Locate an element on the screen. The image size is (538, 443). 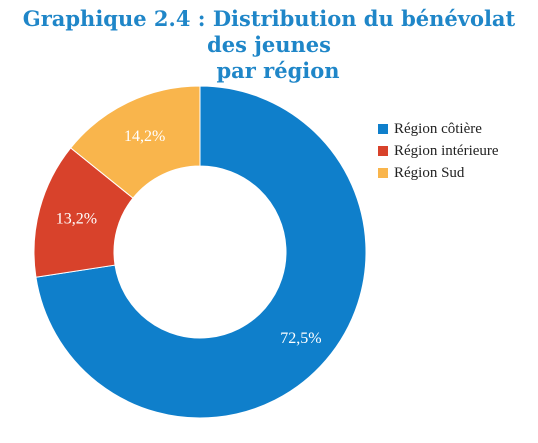
legend-item-coastal: Région côtière is located at coordinates (438, 129).